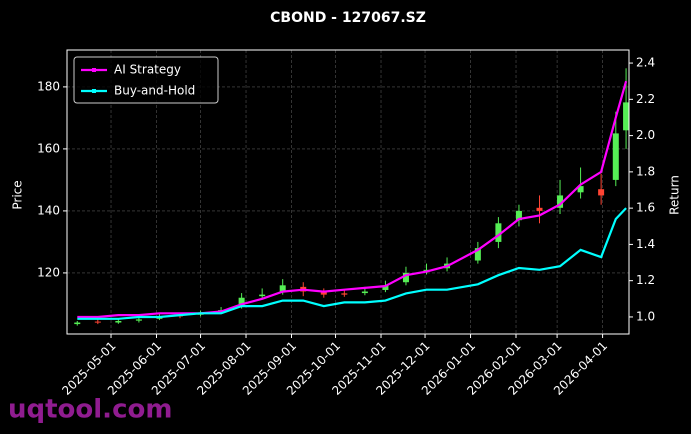  What do you see at coordinates (645, 244) in the screenshot?
I see `y2-tick-label: 1.4` at bounding box center [645, 244].